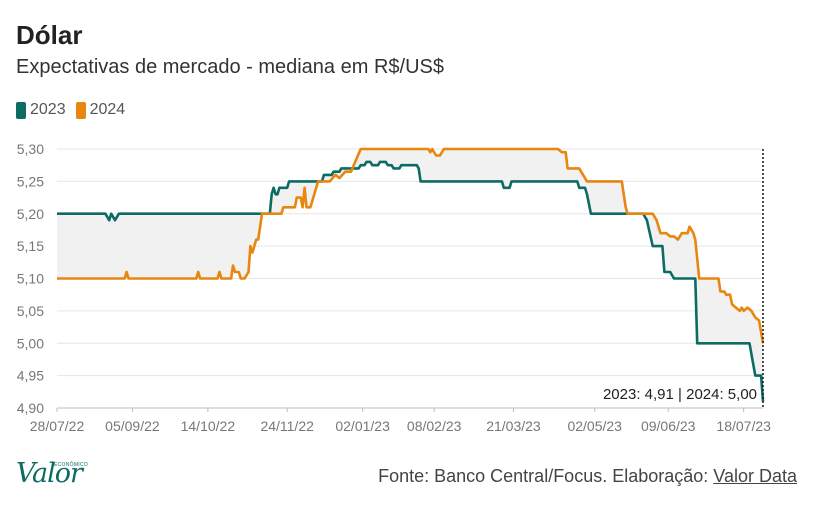 Image resolution: width=839 pixels, height=505 pixels. What do you see at coordinates (513, 426) in the screenshot?
I see `x-tick-label: 21/03/23` at bounding box center [513, 426].